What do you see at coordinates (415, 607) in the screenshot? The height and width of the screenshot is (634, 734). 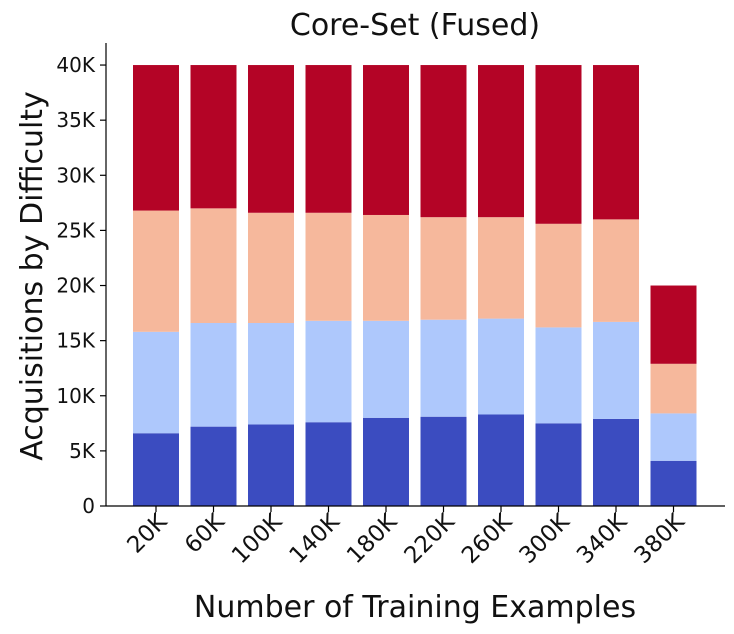 I see `x-axis-label: Number of Training Examples` at bounding box center [415, 607].